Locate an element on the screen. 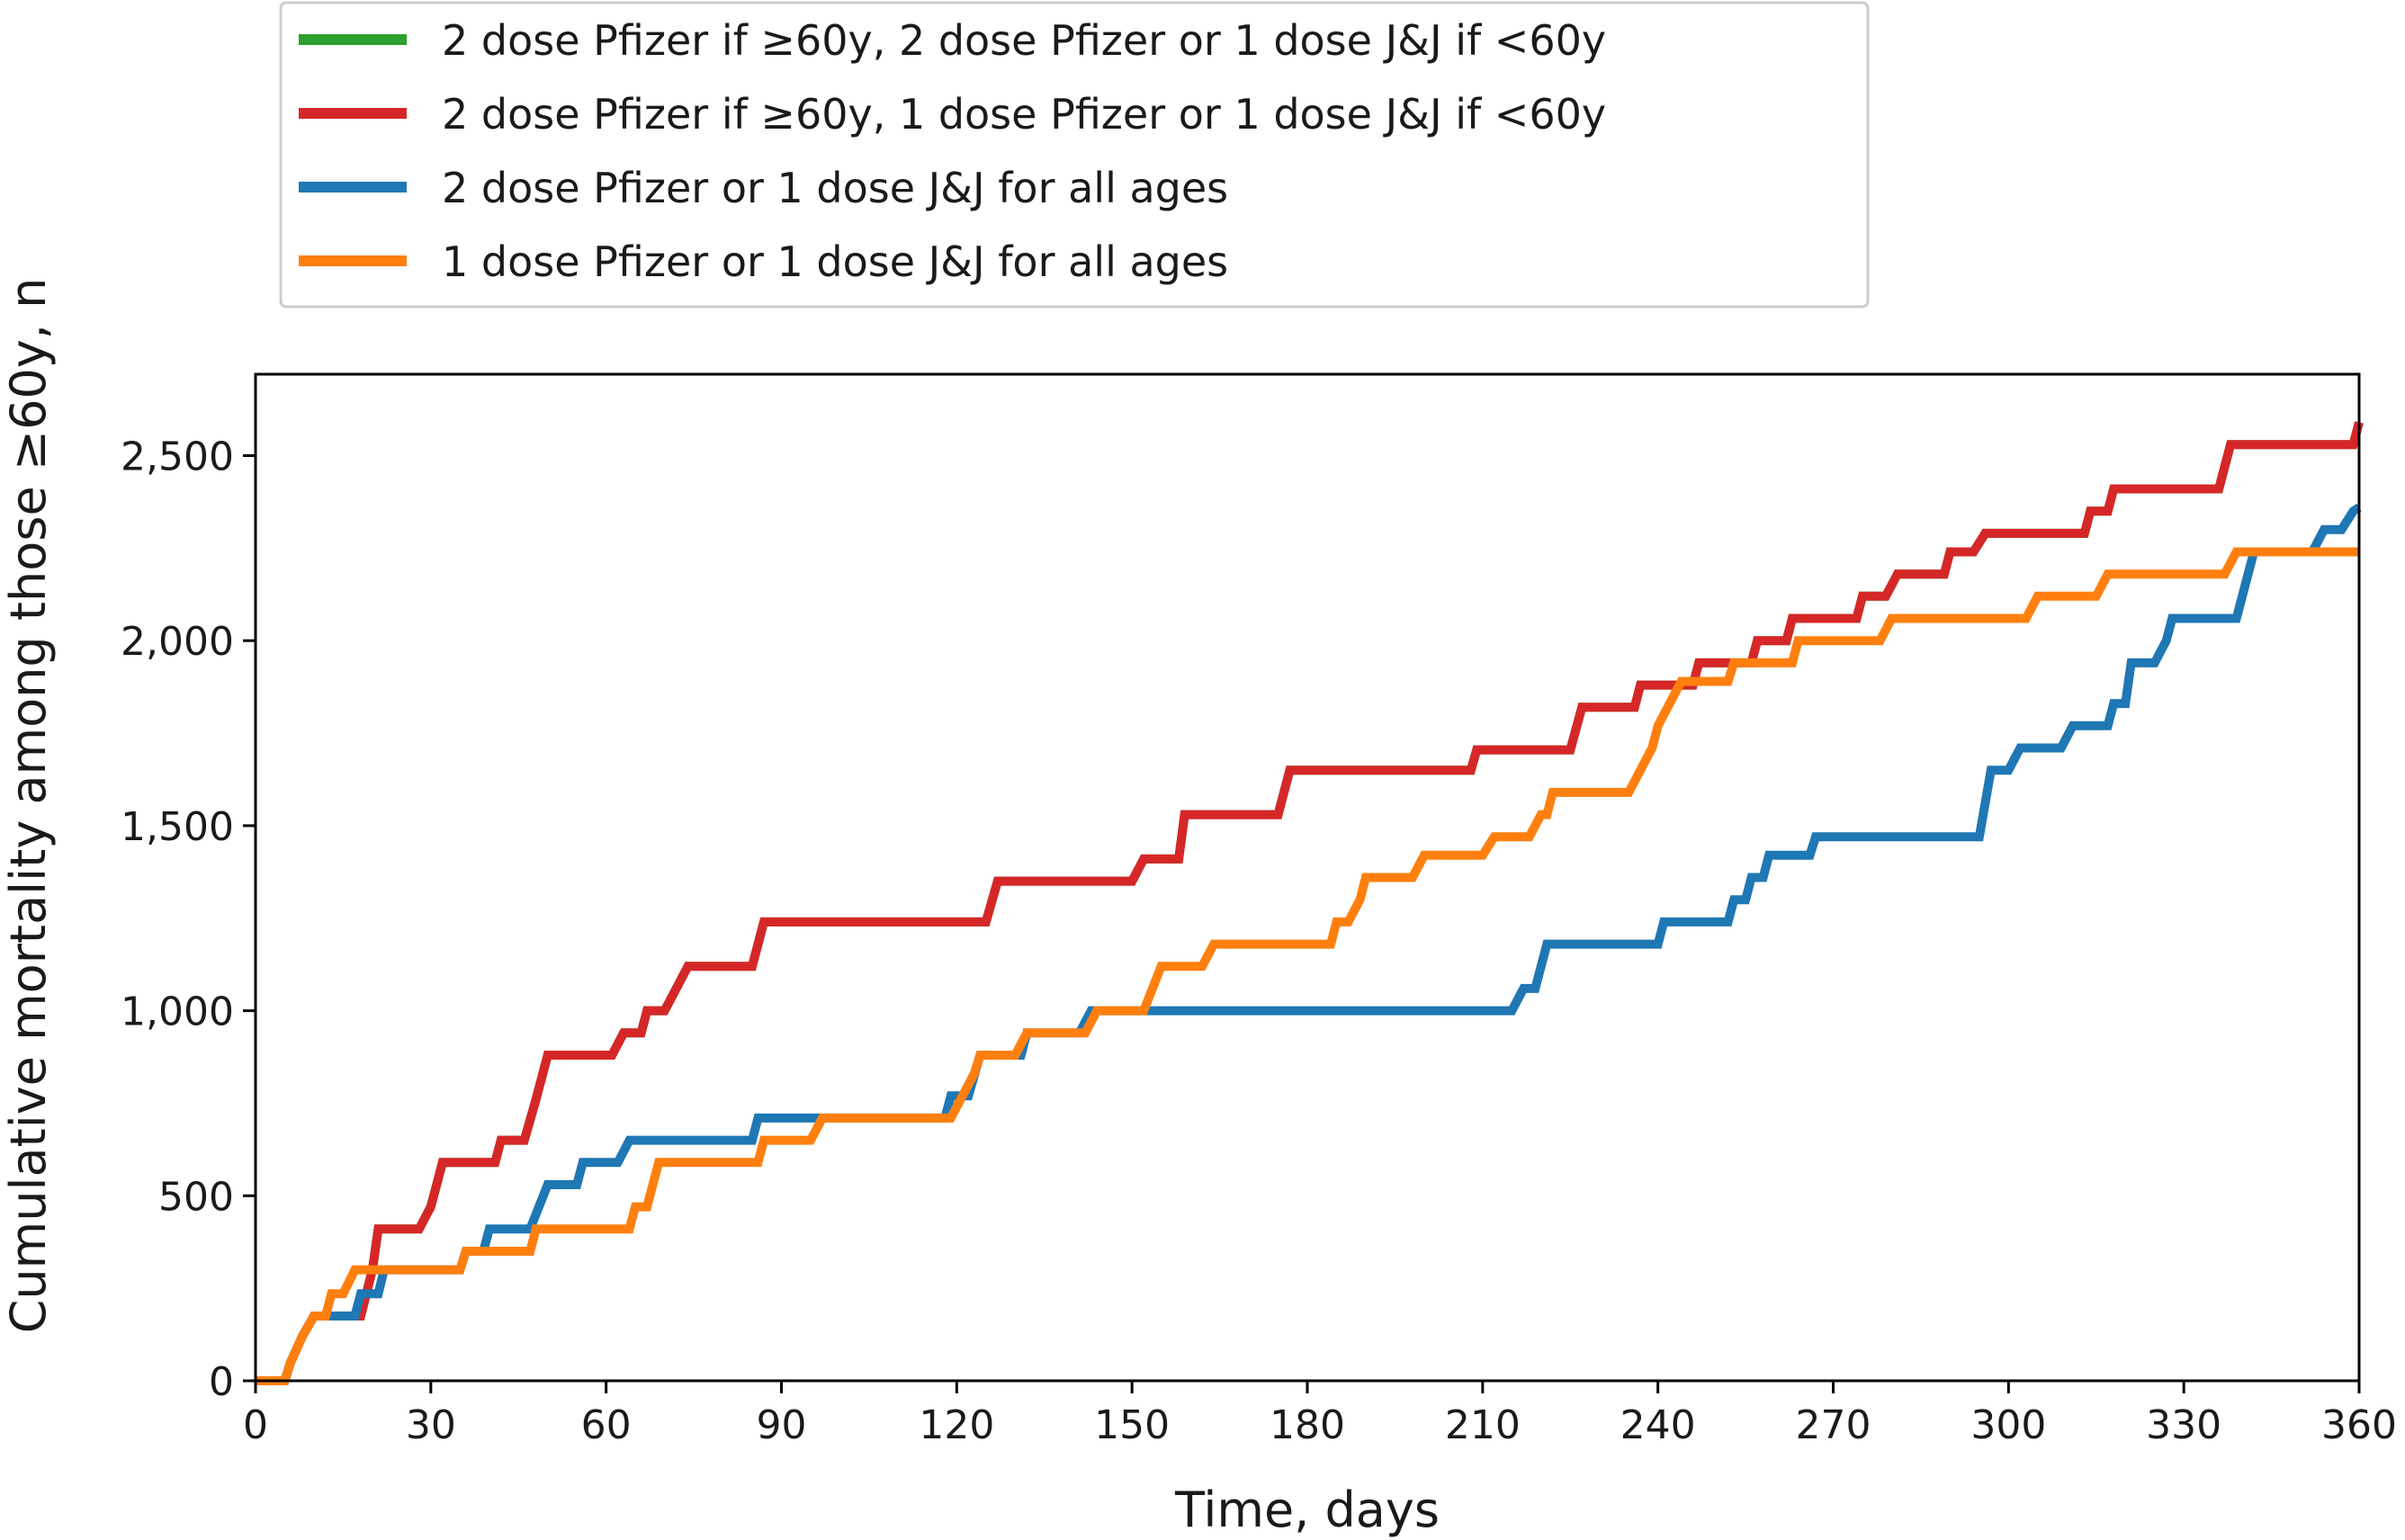 The width and height of the screenshot is (2405, 1540). legend-label-3: 2 dose Pfizer or 1 dose J&J for all ages is located at coordinates (835, 188).